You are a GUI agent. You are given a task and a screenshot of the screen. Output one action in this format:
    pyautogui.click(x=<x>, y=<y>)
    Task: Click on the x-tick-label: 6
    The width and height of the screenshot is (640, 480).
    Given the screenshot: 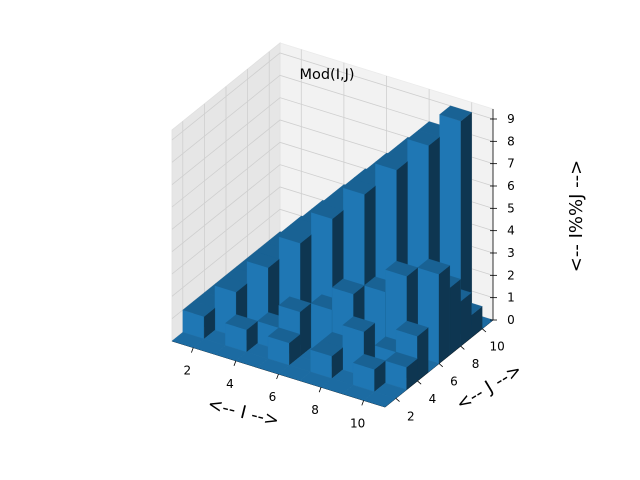 What is the action you would take?
    pyautogui.click(x=273, y=397)
    